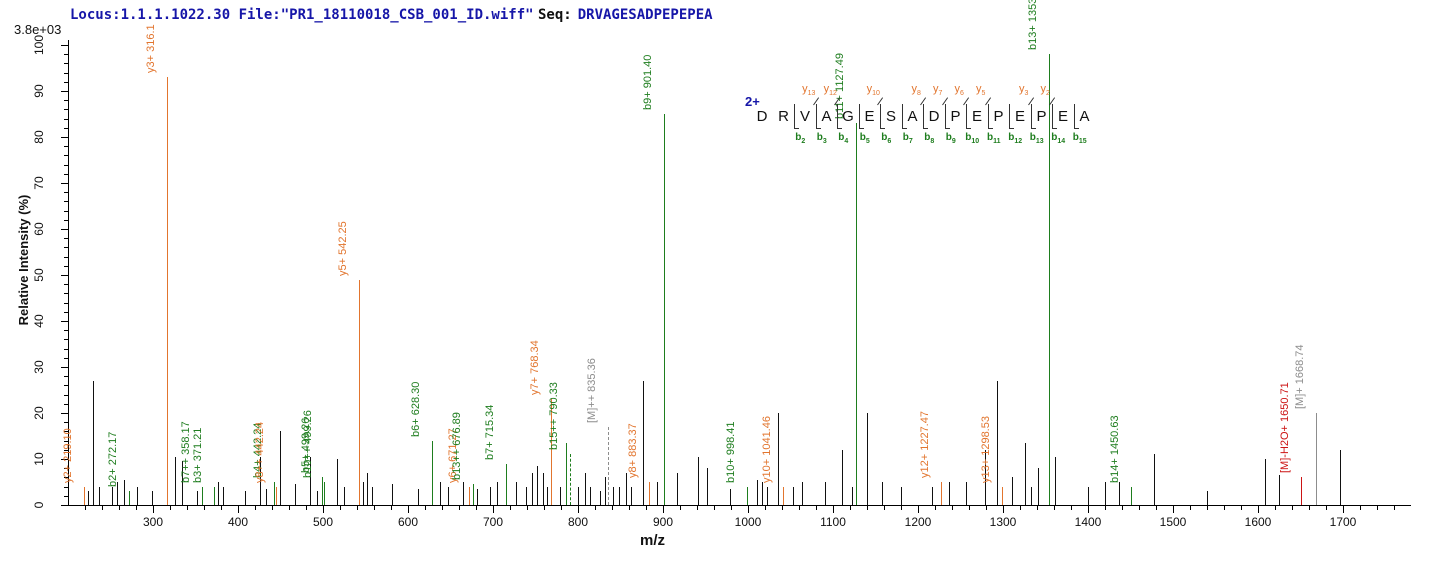 The image size is (1436, 562). I want to click on residue-letter: R, so click(783, 116).